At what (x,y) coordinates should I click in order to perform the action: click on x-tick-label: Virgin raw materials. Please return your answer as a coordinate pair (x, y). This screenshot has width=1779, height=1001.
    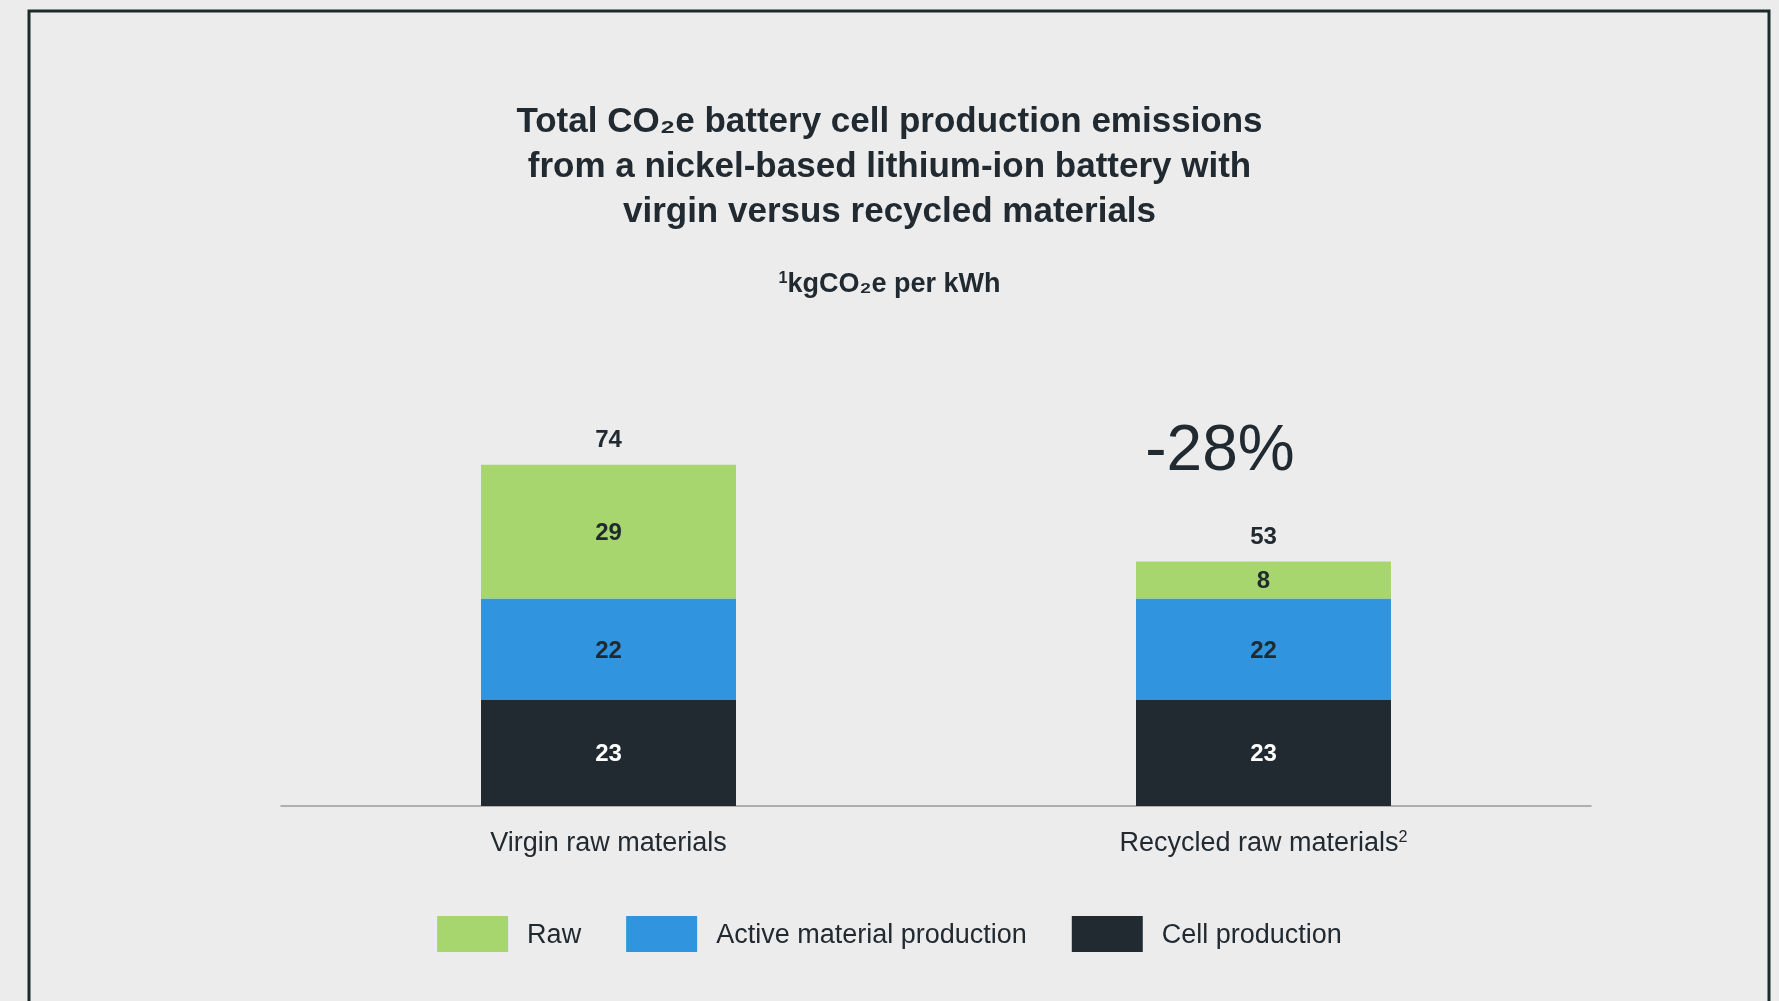
    Looking at the image, I should click on (608, 841).